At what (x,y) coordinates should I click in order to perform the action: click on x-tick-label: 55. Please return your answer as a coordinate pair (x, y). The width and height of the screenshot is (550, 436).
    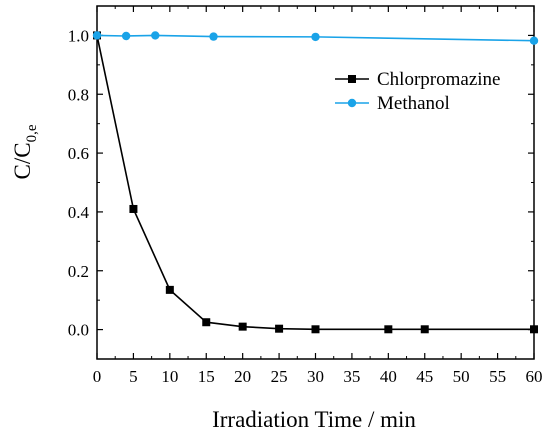
    Looking at the image, I should click on (497, 376).